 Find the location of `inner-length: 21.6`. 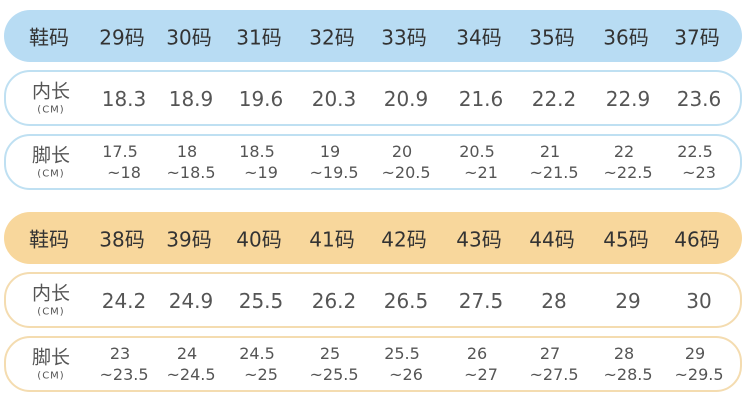

inner-length: 21.6 is located at coordinates (481, 99).